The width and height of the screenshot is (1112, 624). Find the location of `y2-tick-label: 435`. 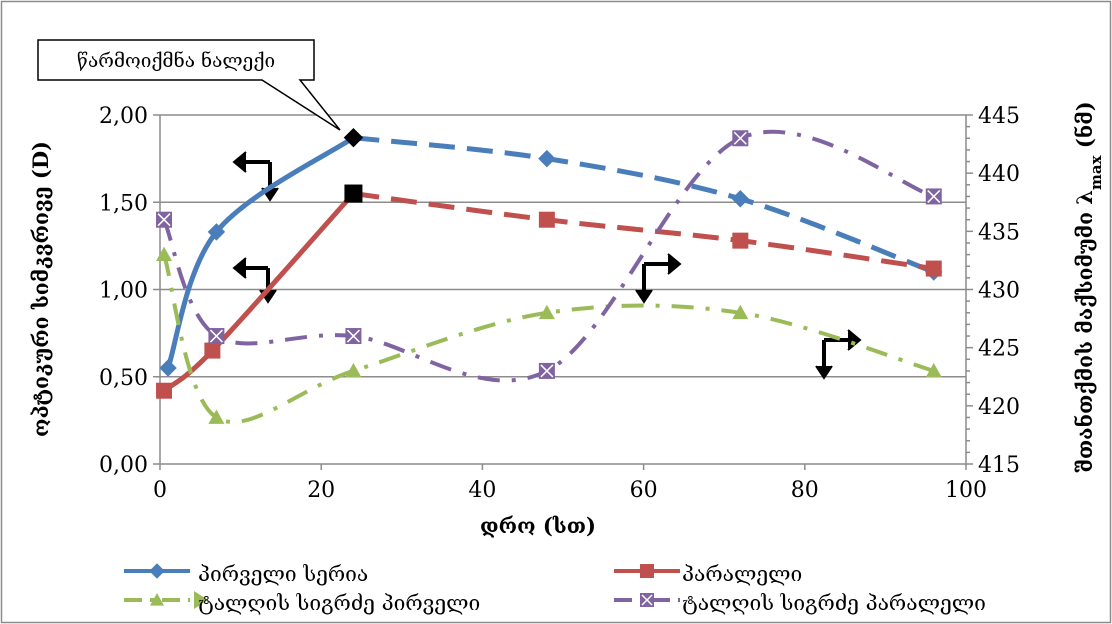

y2-tick-label: 435 is located at coordinates (999, 232).